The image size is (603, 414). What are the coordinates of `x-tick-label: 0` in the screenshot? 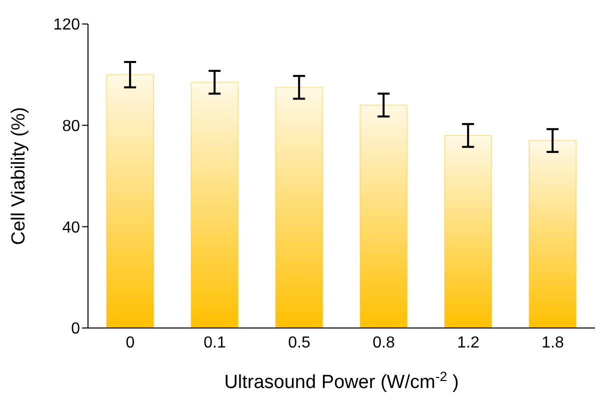 It's located at (130, 343).